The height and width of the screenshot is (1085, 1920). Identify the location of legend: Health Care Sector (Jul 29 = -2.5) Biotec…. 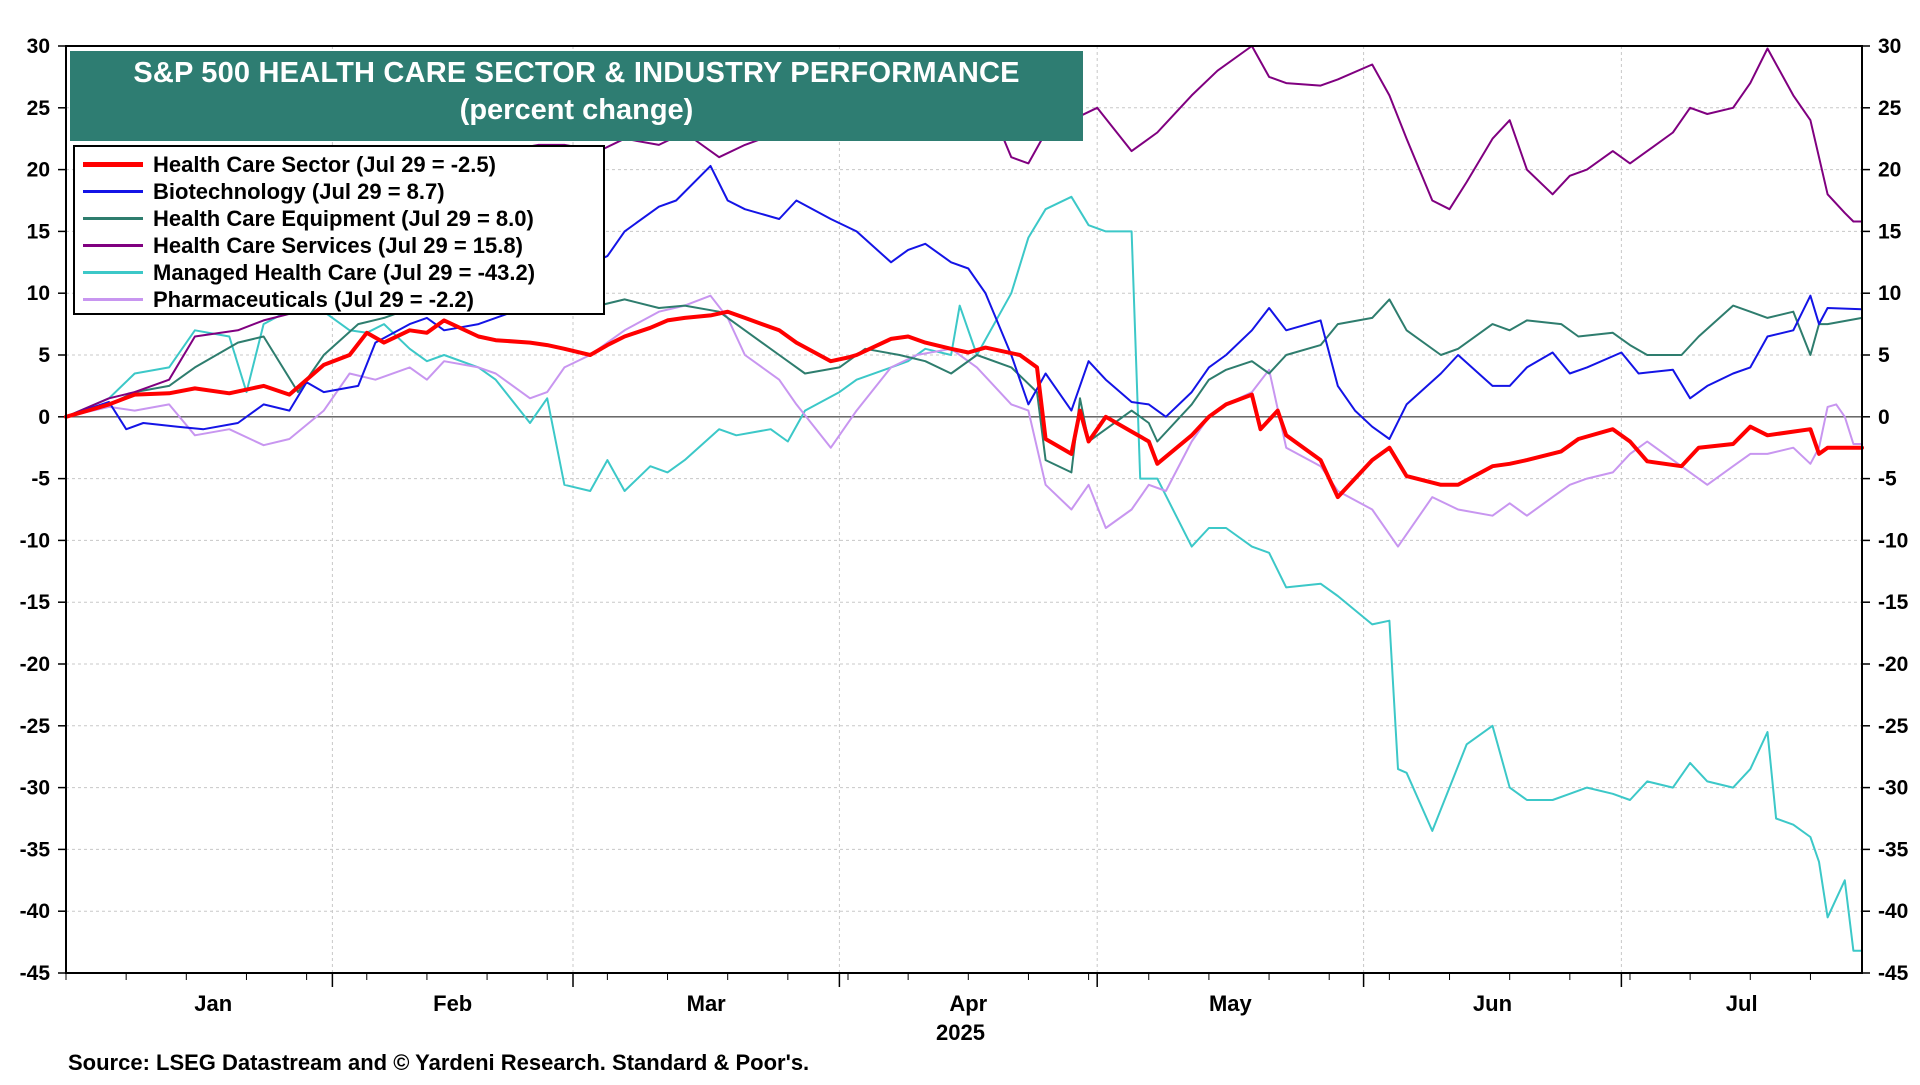
(339, 230).